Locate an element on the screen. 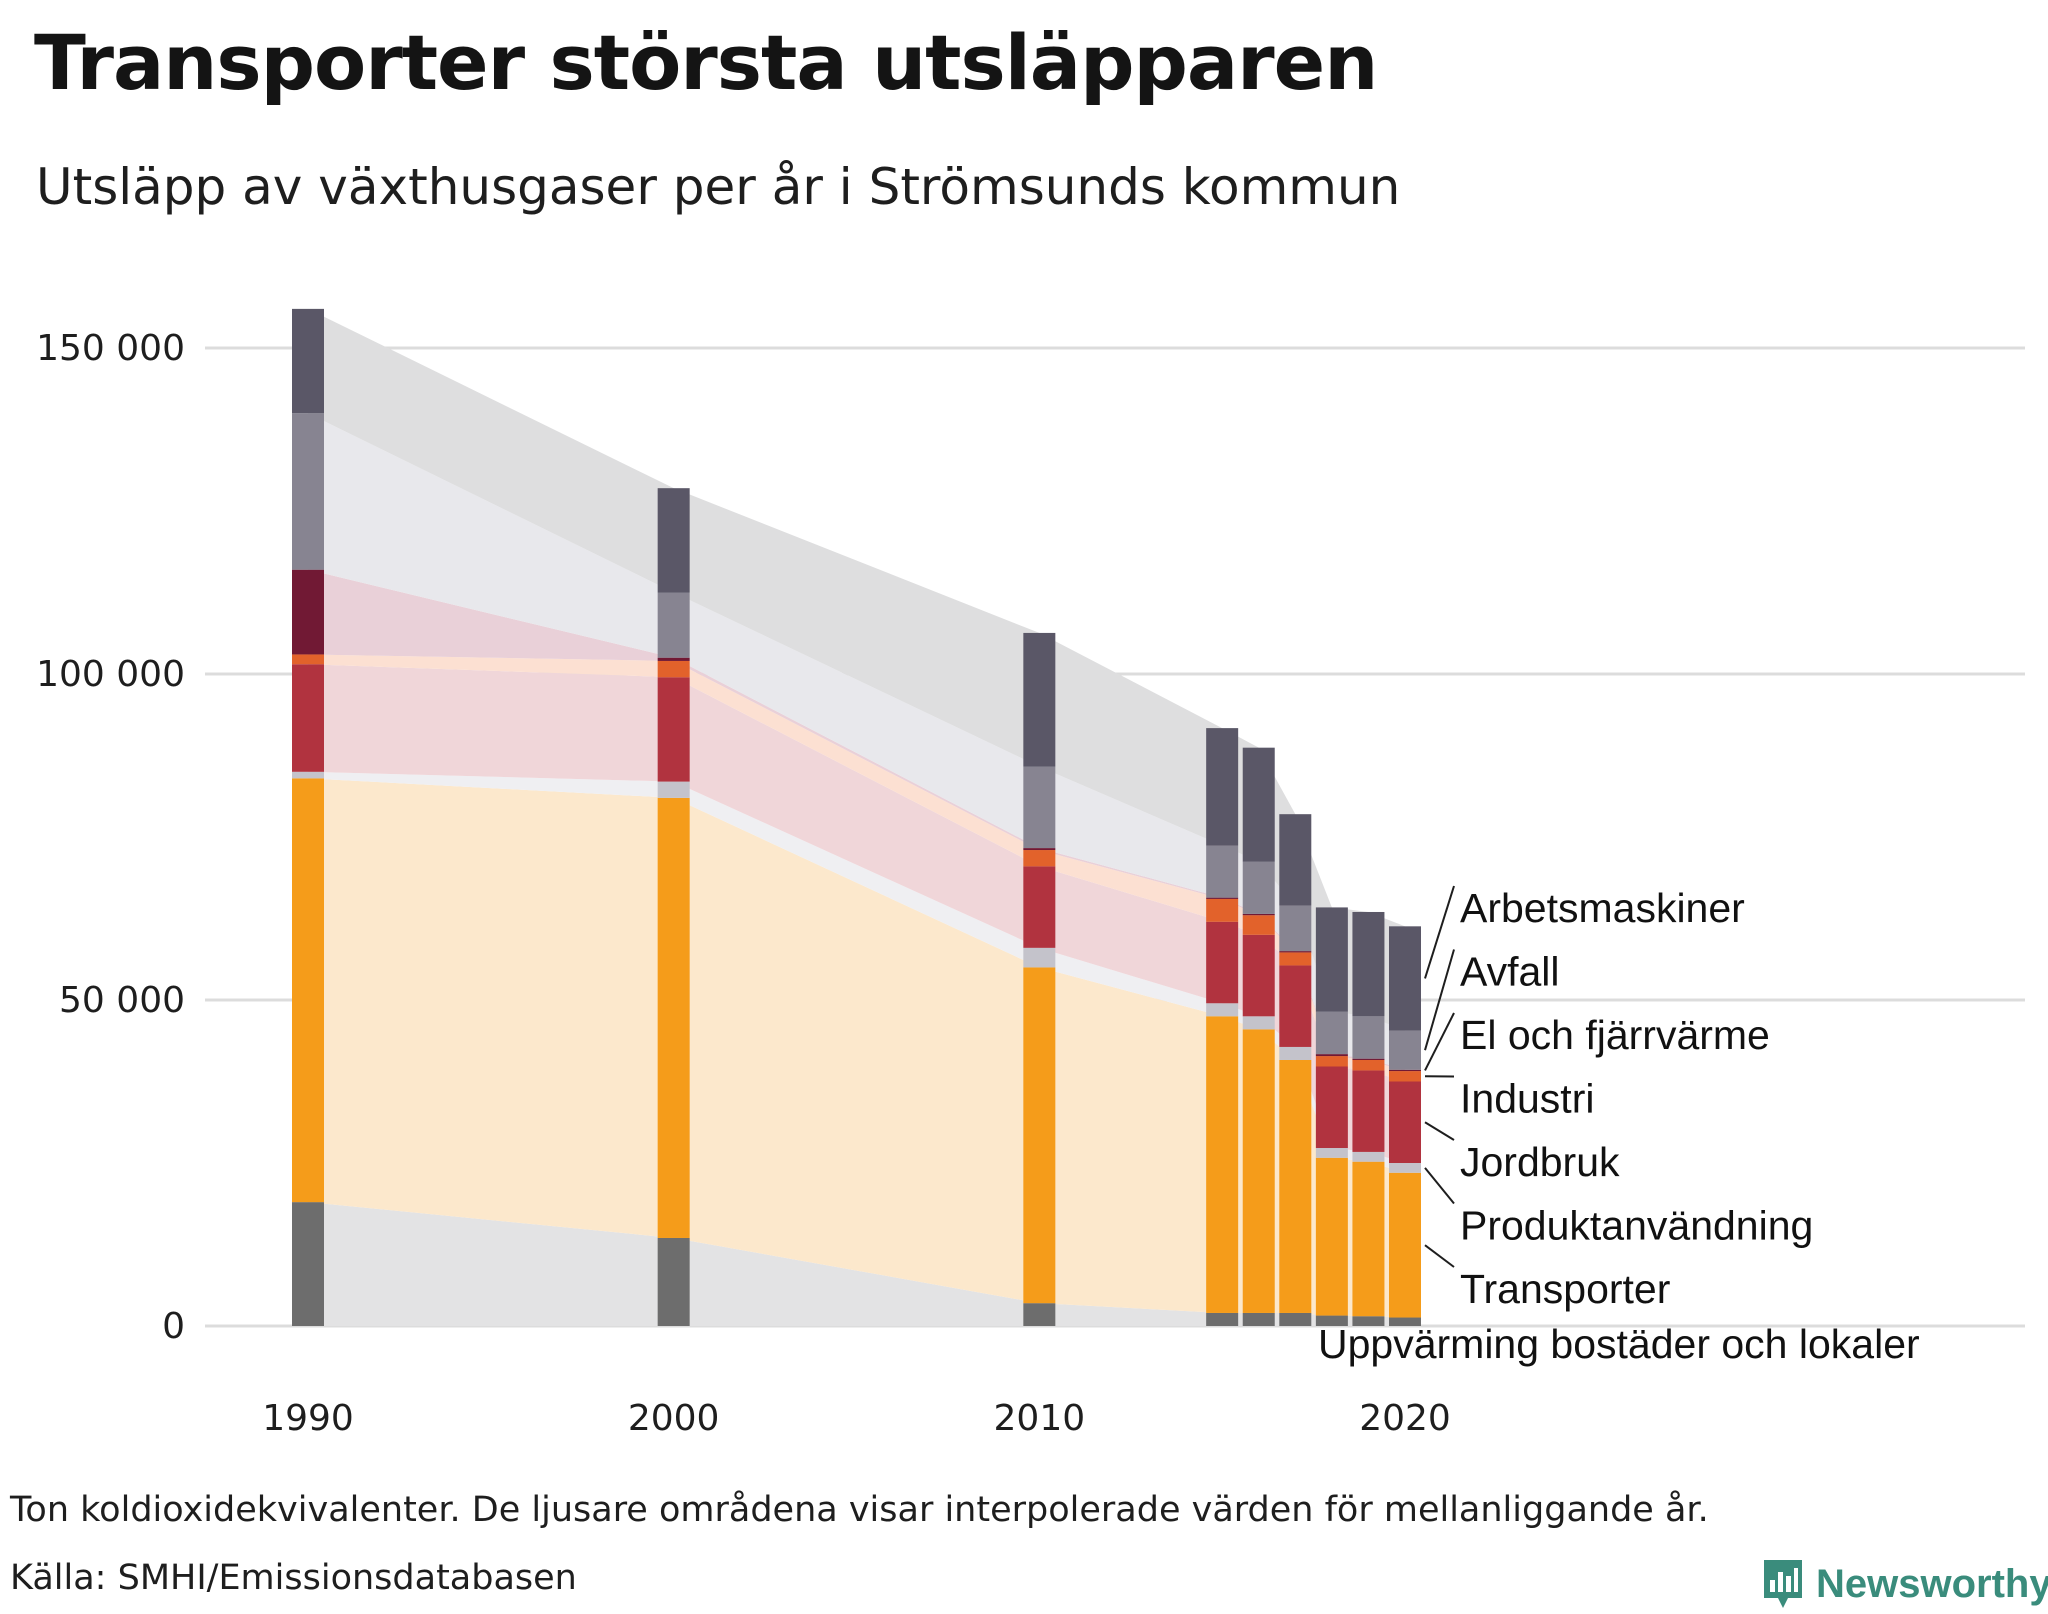 This screenshot has height=1614, width=2048. y-tick-label: 150 000 is located at coordinates (110, 348).